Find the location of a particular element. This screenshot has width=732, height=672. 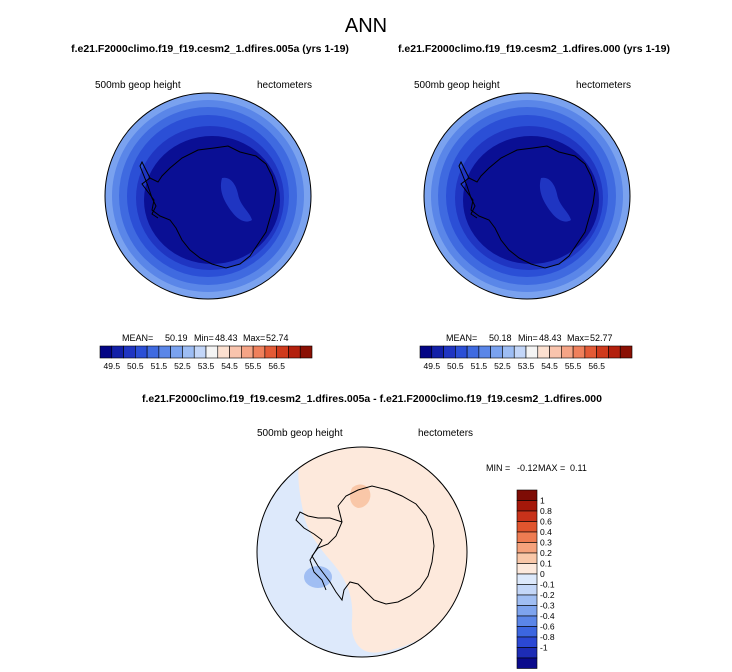

left-units-label: hectometers is located at coordinates (284, 85).